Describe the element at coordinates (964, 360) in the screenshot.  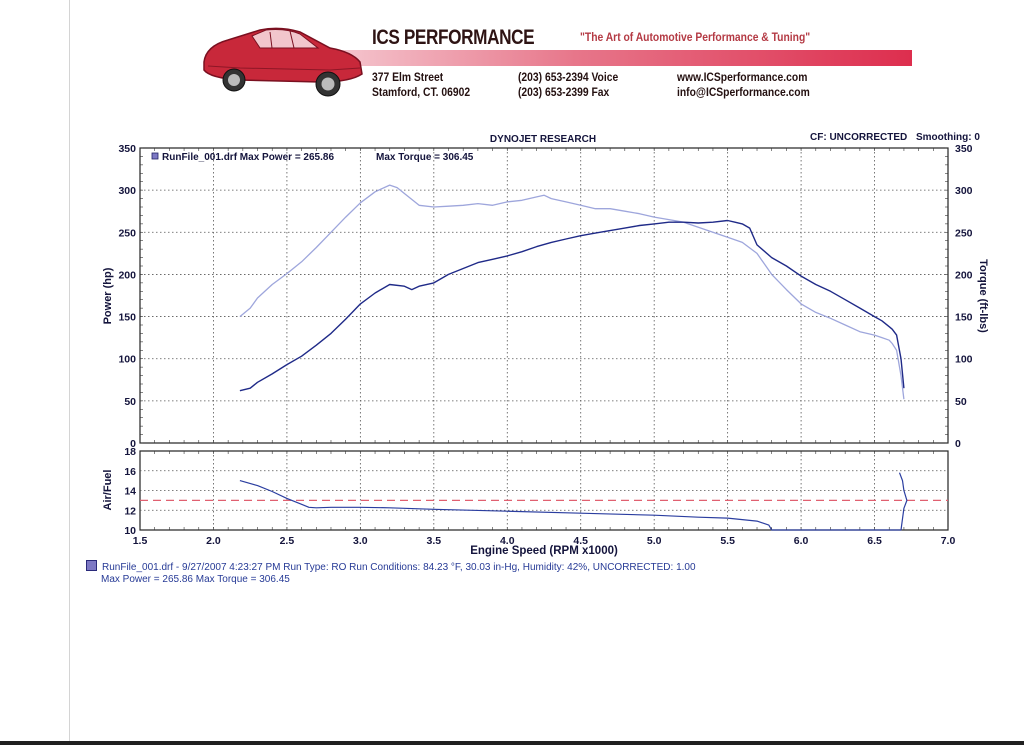
I see `y-tick-label-torque: 100` at that location.